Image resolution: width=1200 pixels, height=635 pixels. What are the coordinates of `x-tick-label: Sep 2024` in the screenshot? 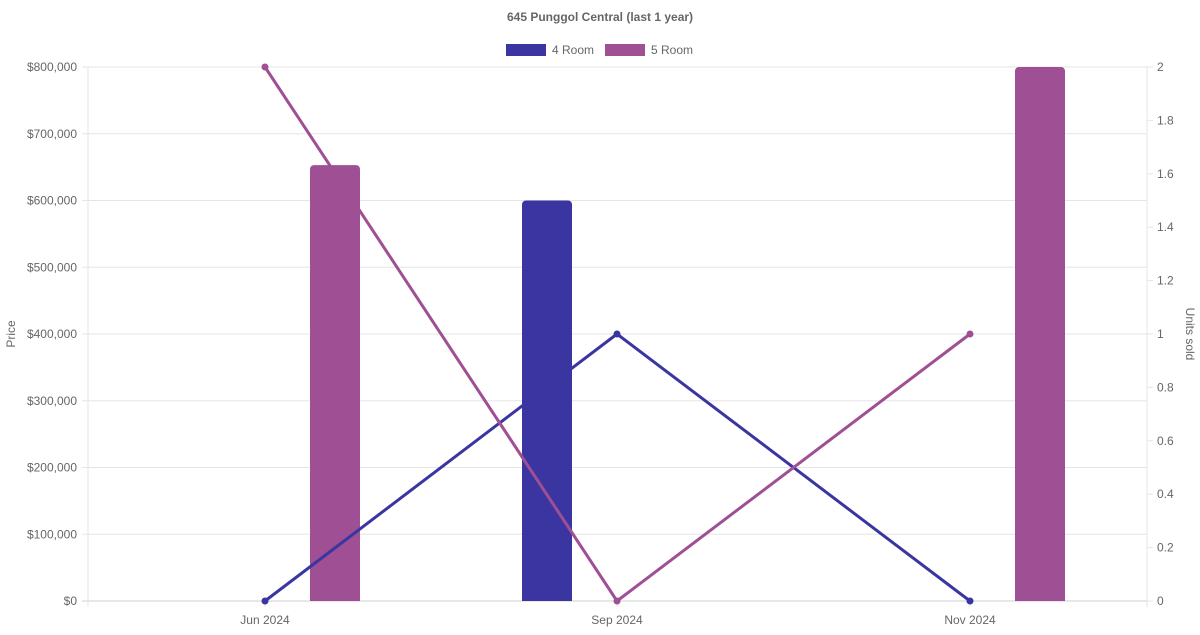 It's located at (617, 620).